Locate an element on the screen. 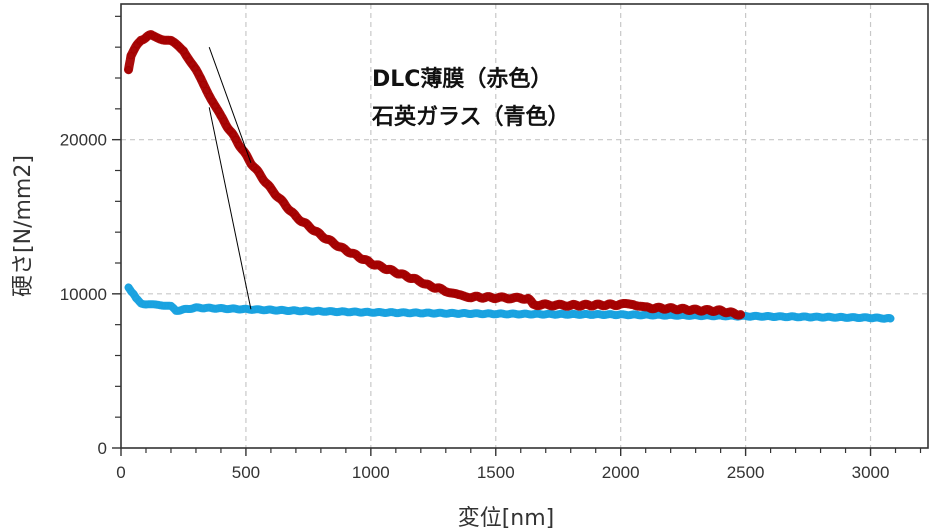 This screenshot has width=936, height=532. annotation-leader-lines is located at coordinates (230, 178).